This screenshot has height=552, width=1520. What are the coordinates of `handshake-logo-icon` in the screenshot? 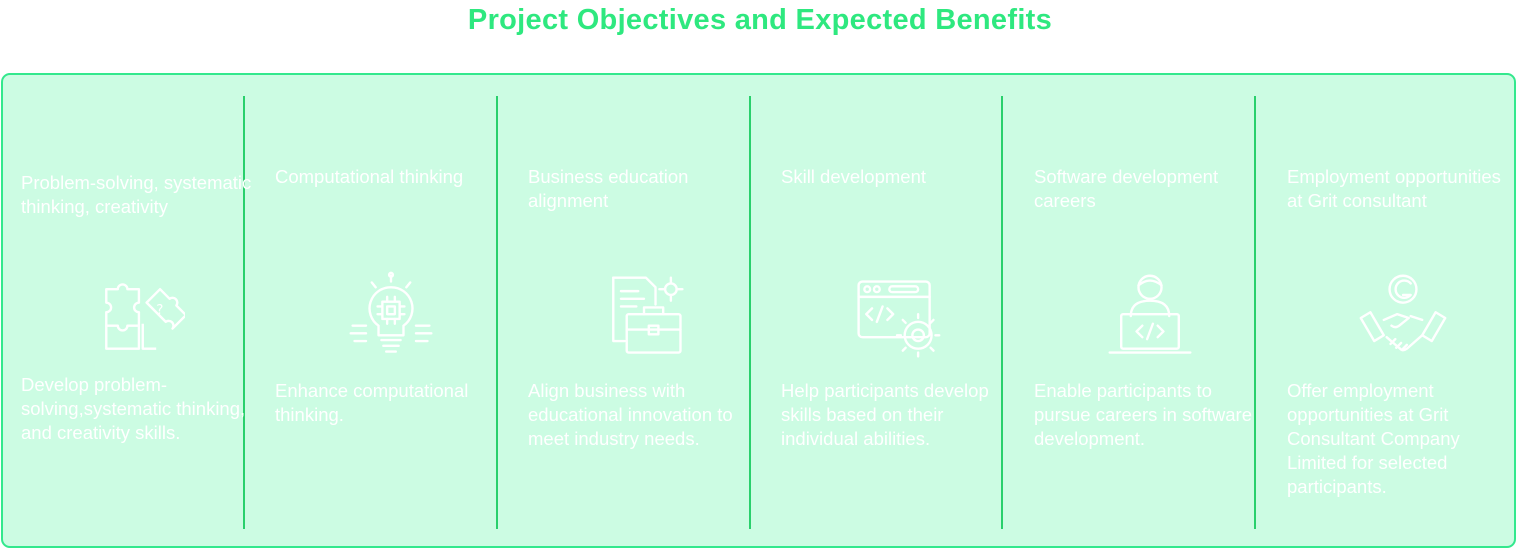 It's located at (1403, 318).